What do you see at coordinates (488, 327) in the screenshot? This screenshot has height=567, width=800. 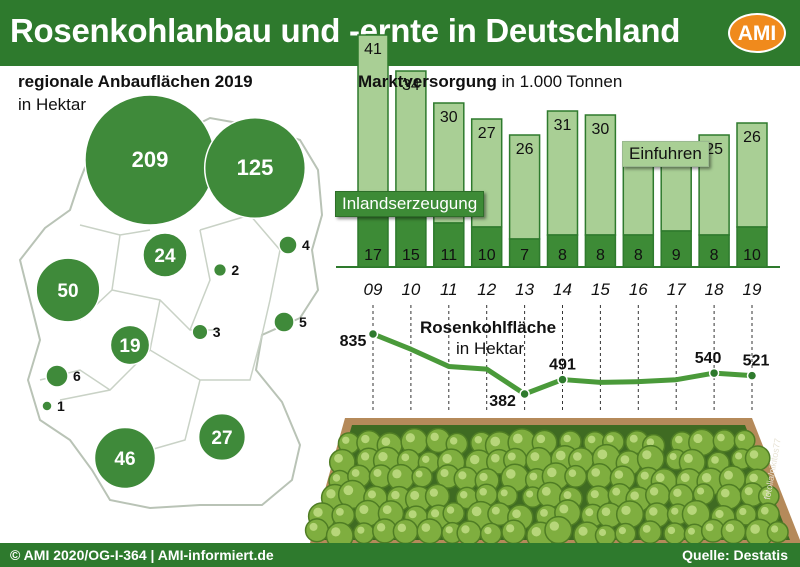 I see `line-chart-title: Rosenkohlfläche` at bounding box center [488, 327].